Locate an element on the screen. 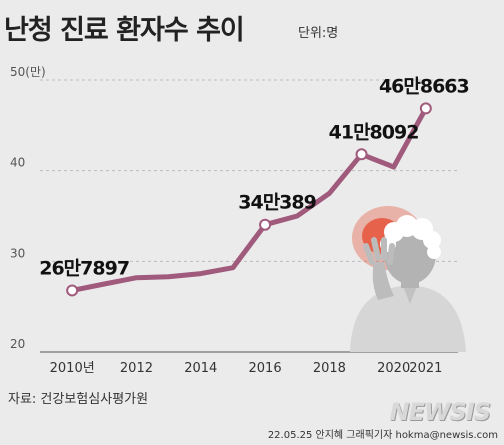  chart-title: 난청 진료 환자수 추이 is located at coordinates (124, 30).